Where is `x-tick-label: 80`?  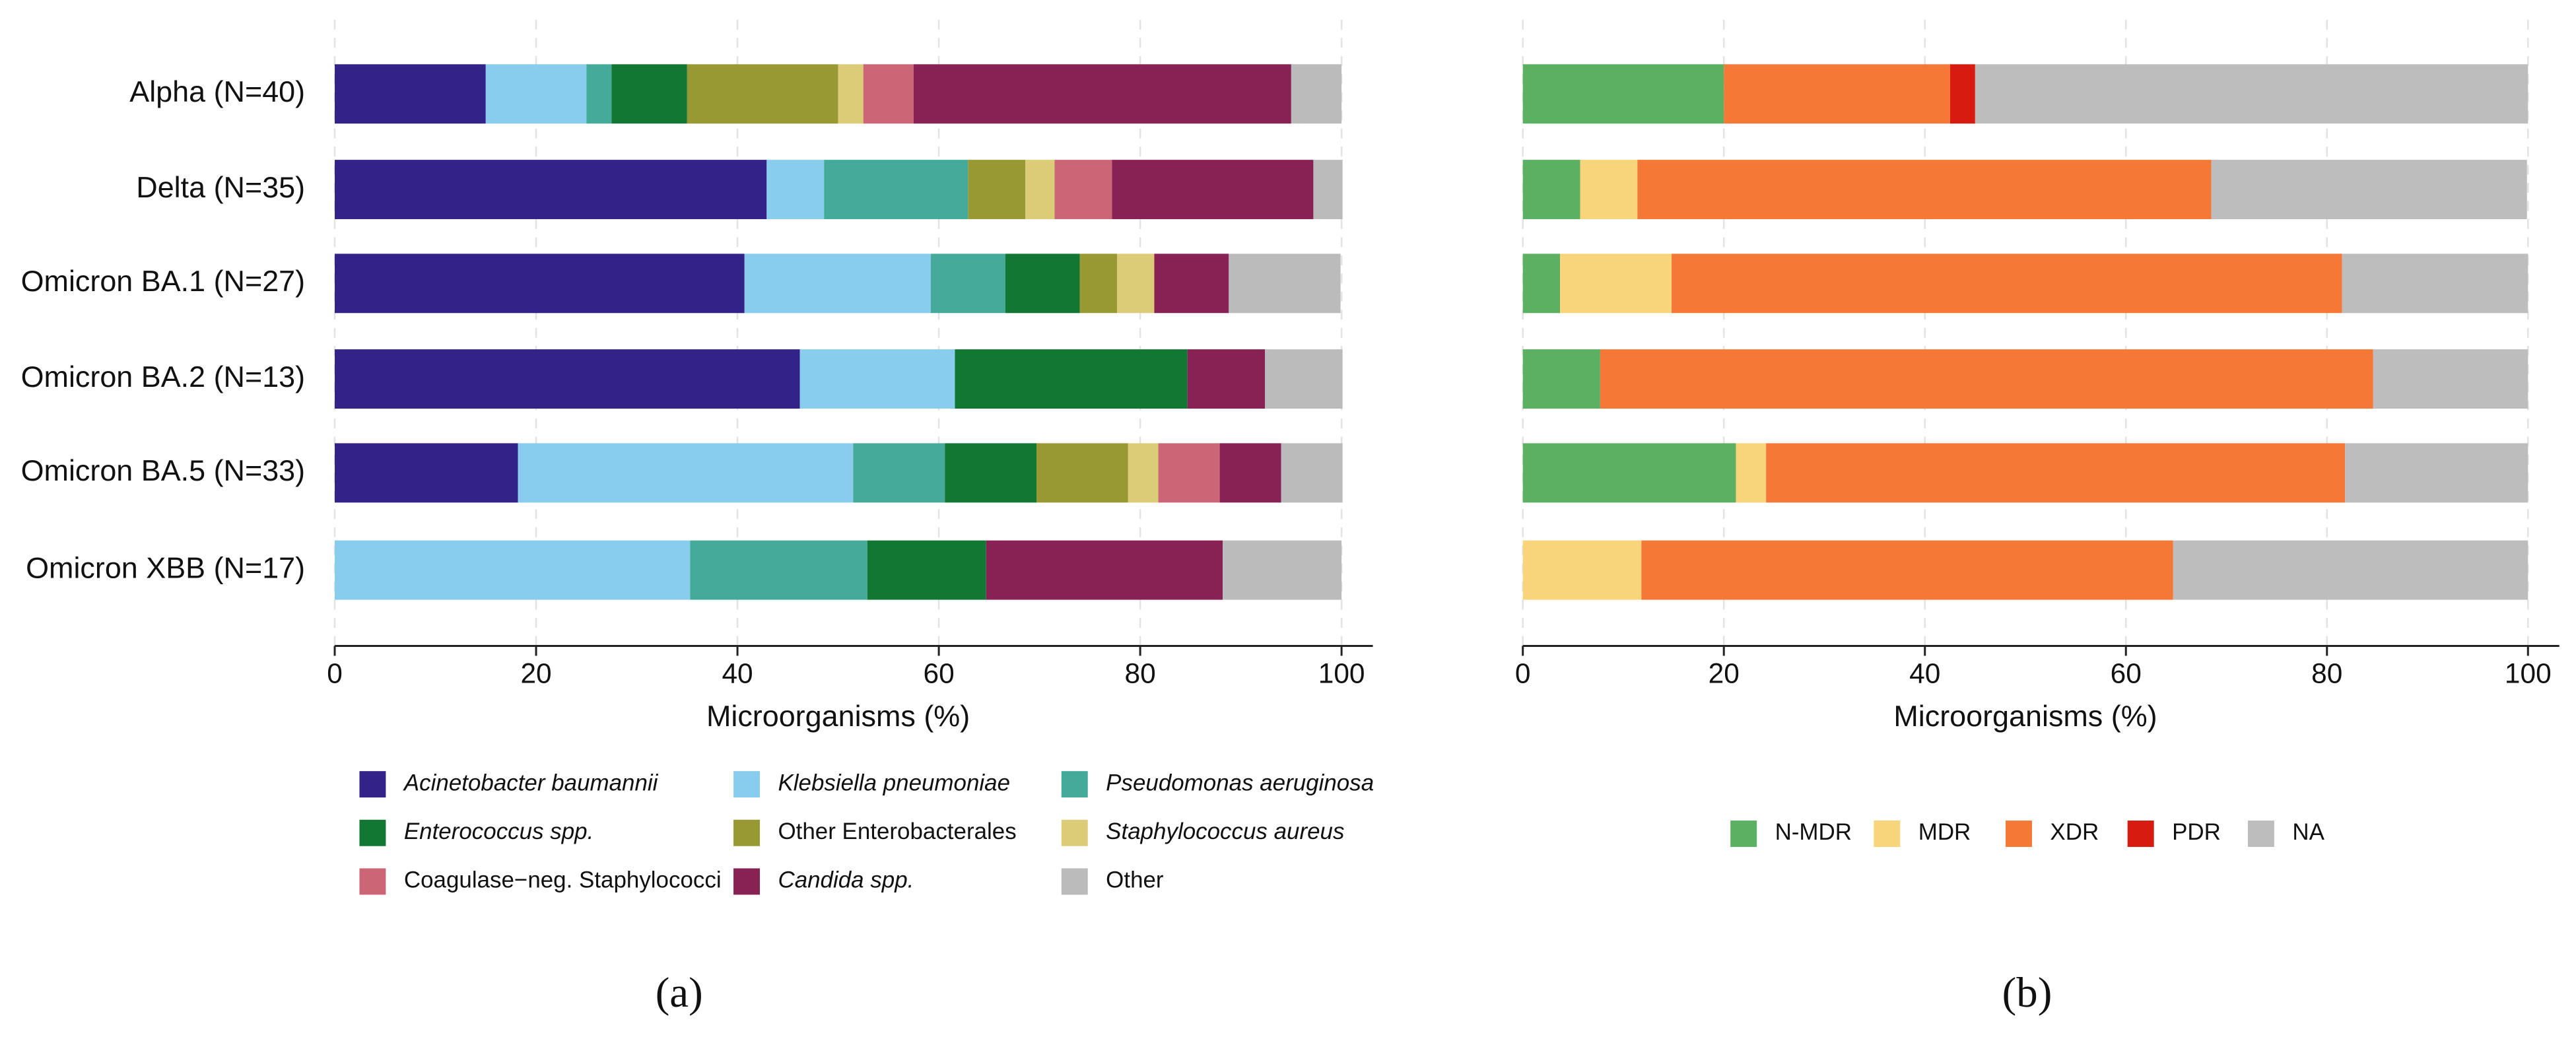
x-tick-label: 80 is located at coordinates (2327, 673).